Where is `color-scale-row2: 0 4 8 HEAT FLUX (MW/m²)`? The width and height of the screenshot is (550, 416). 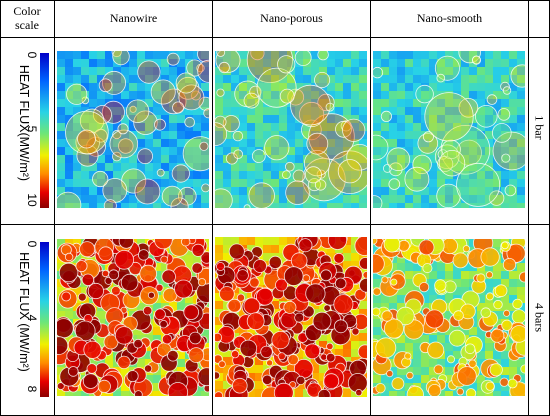 color-scale-row2: 0 4 8 HEAT FLUX (MW/m²) is located at coordinates (27, 320).